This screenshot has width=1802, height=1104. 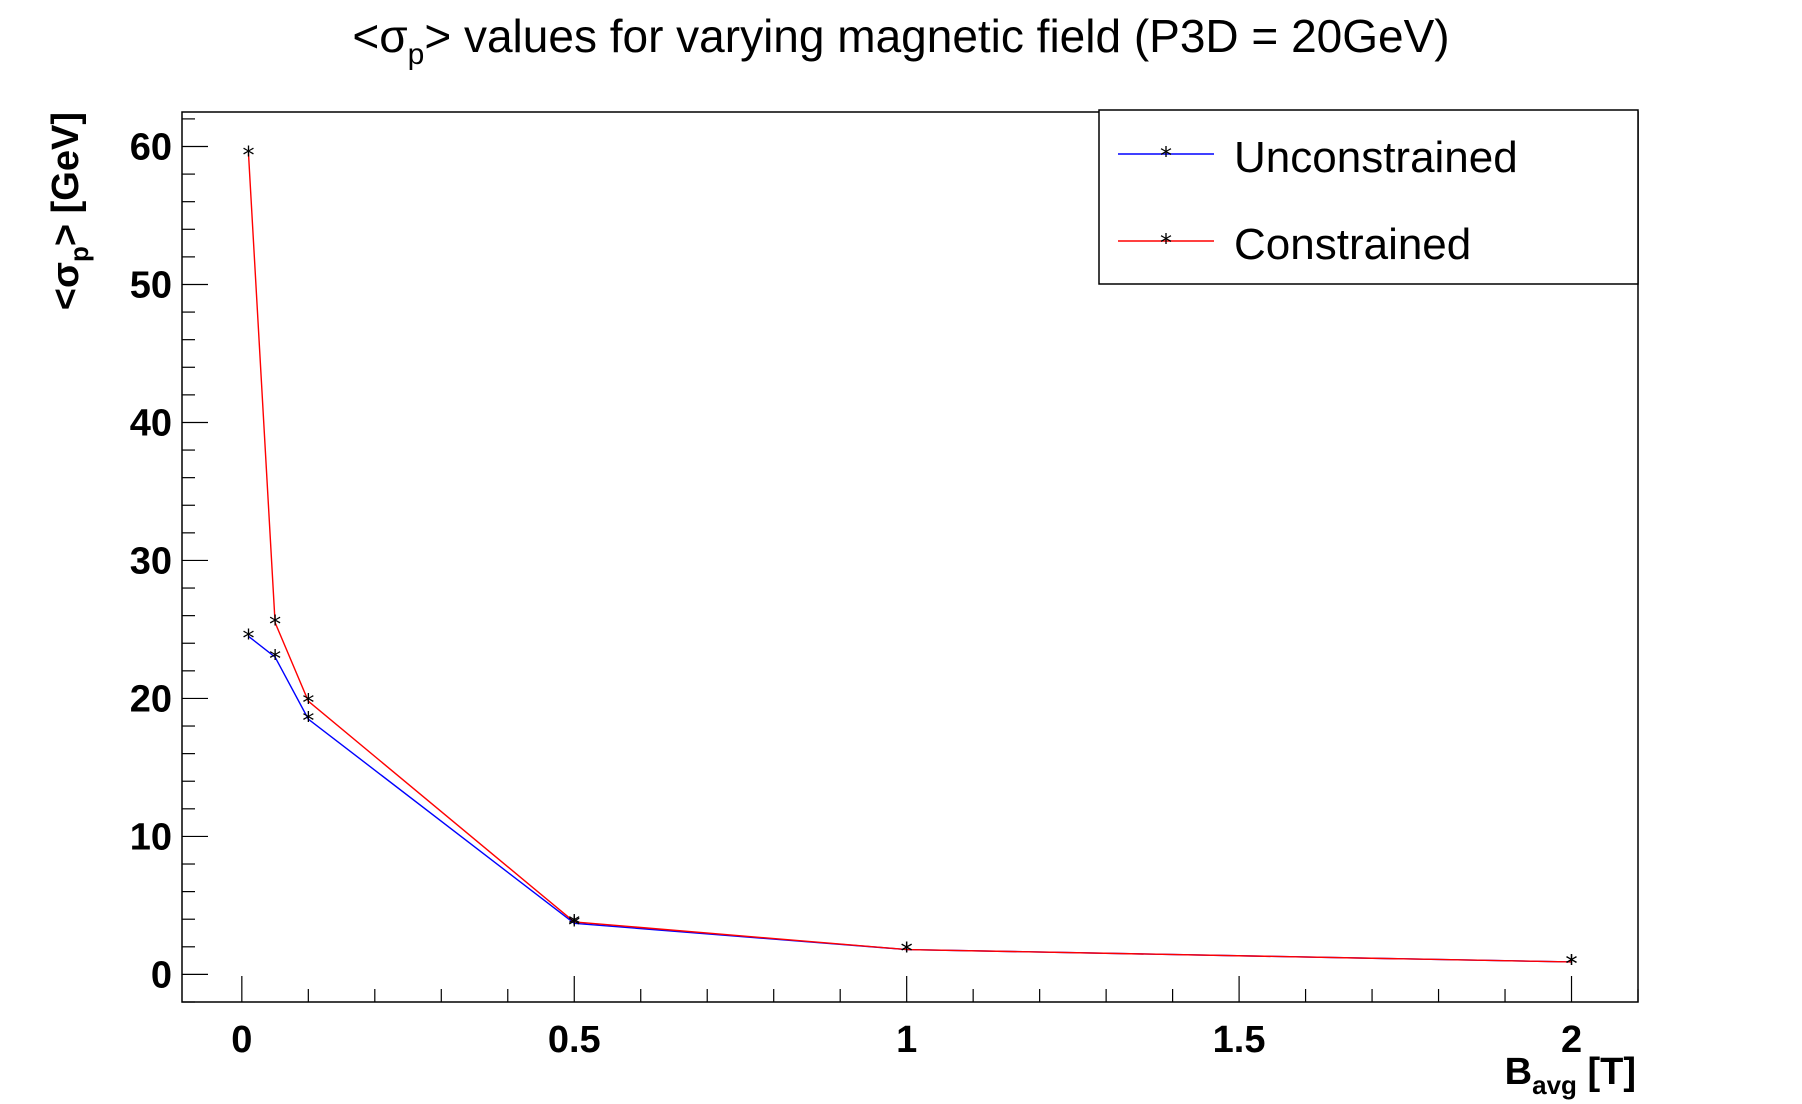 What do you see at coordinates (241, 1040) in the screenshot?
I see `x-tick-label: 0` at bounding box center [241, 1040].